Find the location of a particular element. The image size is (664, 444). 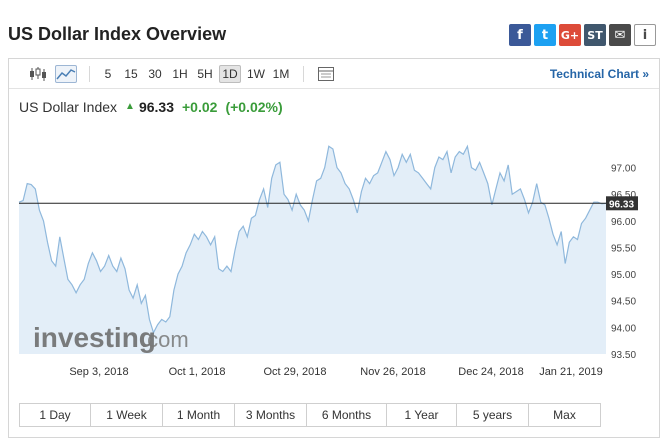

page-title: US Dollar Index Overview is located at coordinates (117, 34).